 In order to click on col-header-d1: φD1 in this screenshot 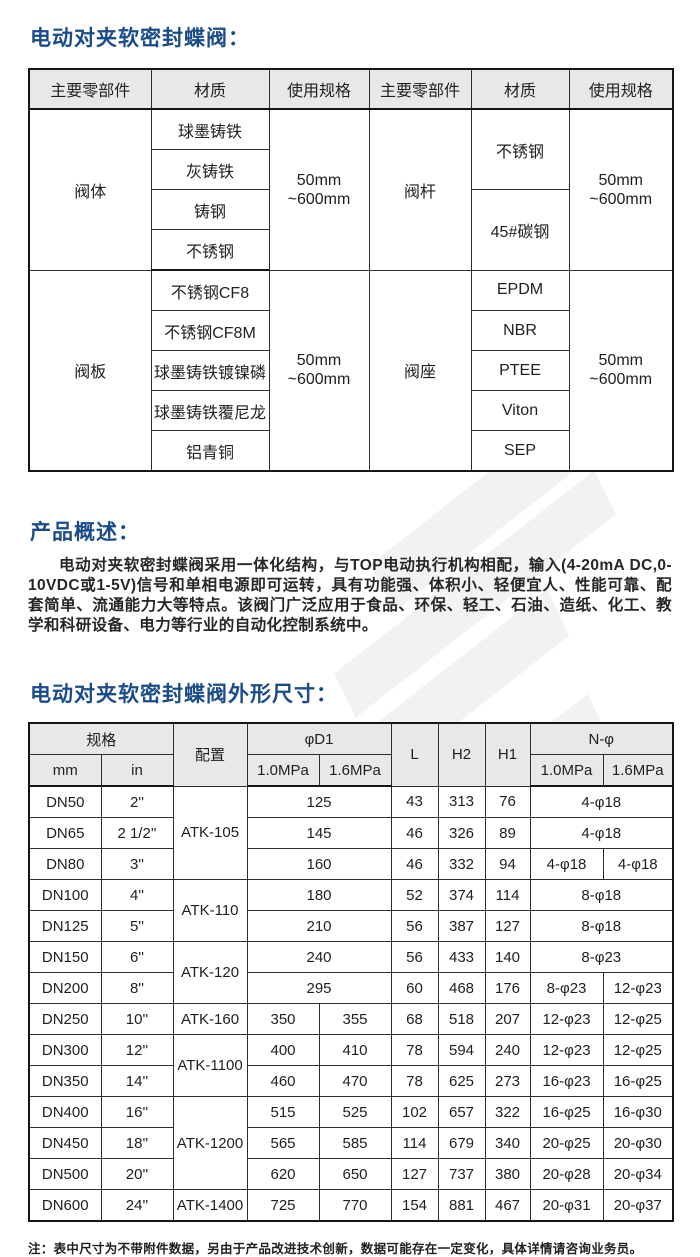, I will do `click(319, 738)`.